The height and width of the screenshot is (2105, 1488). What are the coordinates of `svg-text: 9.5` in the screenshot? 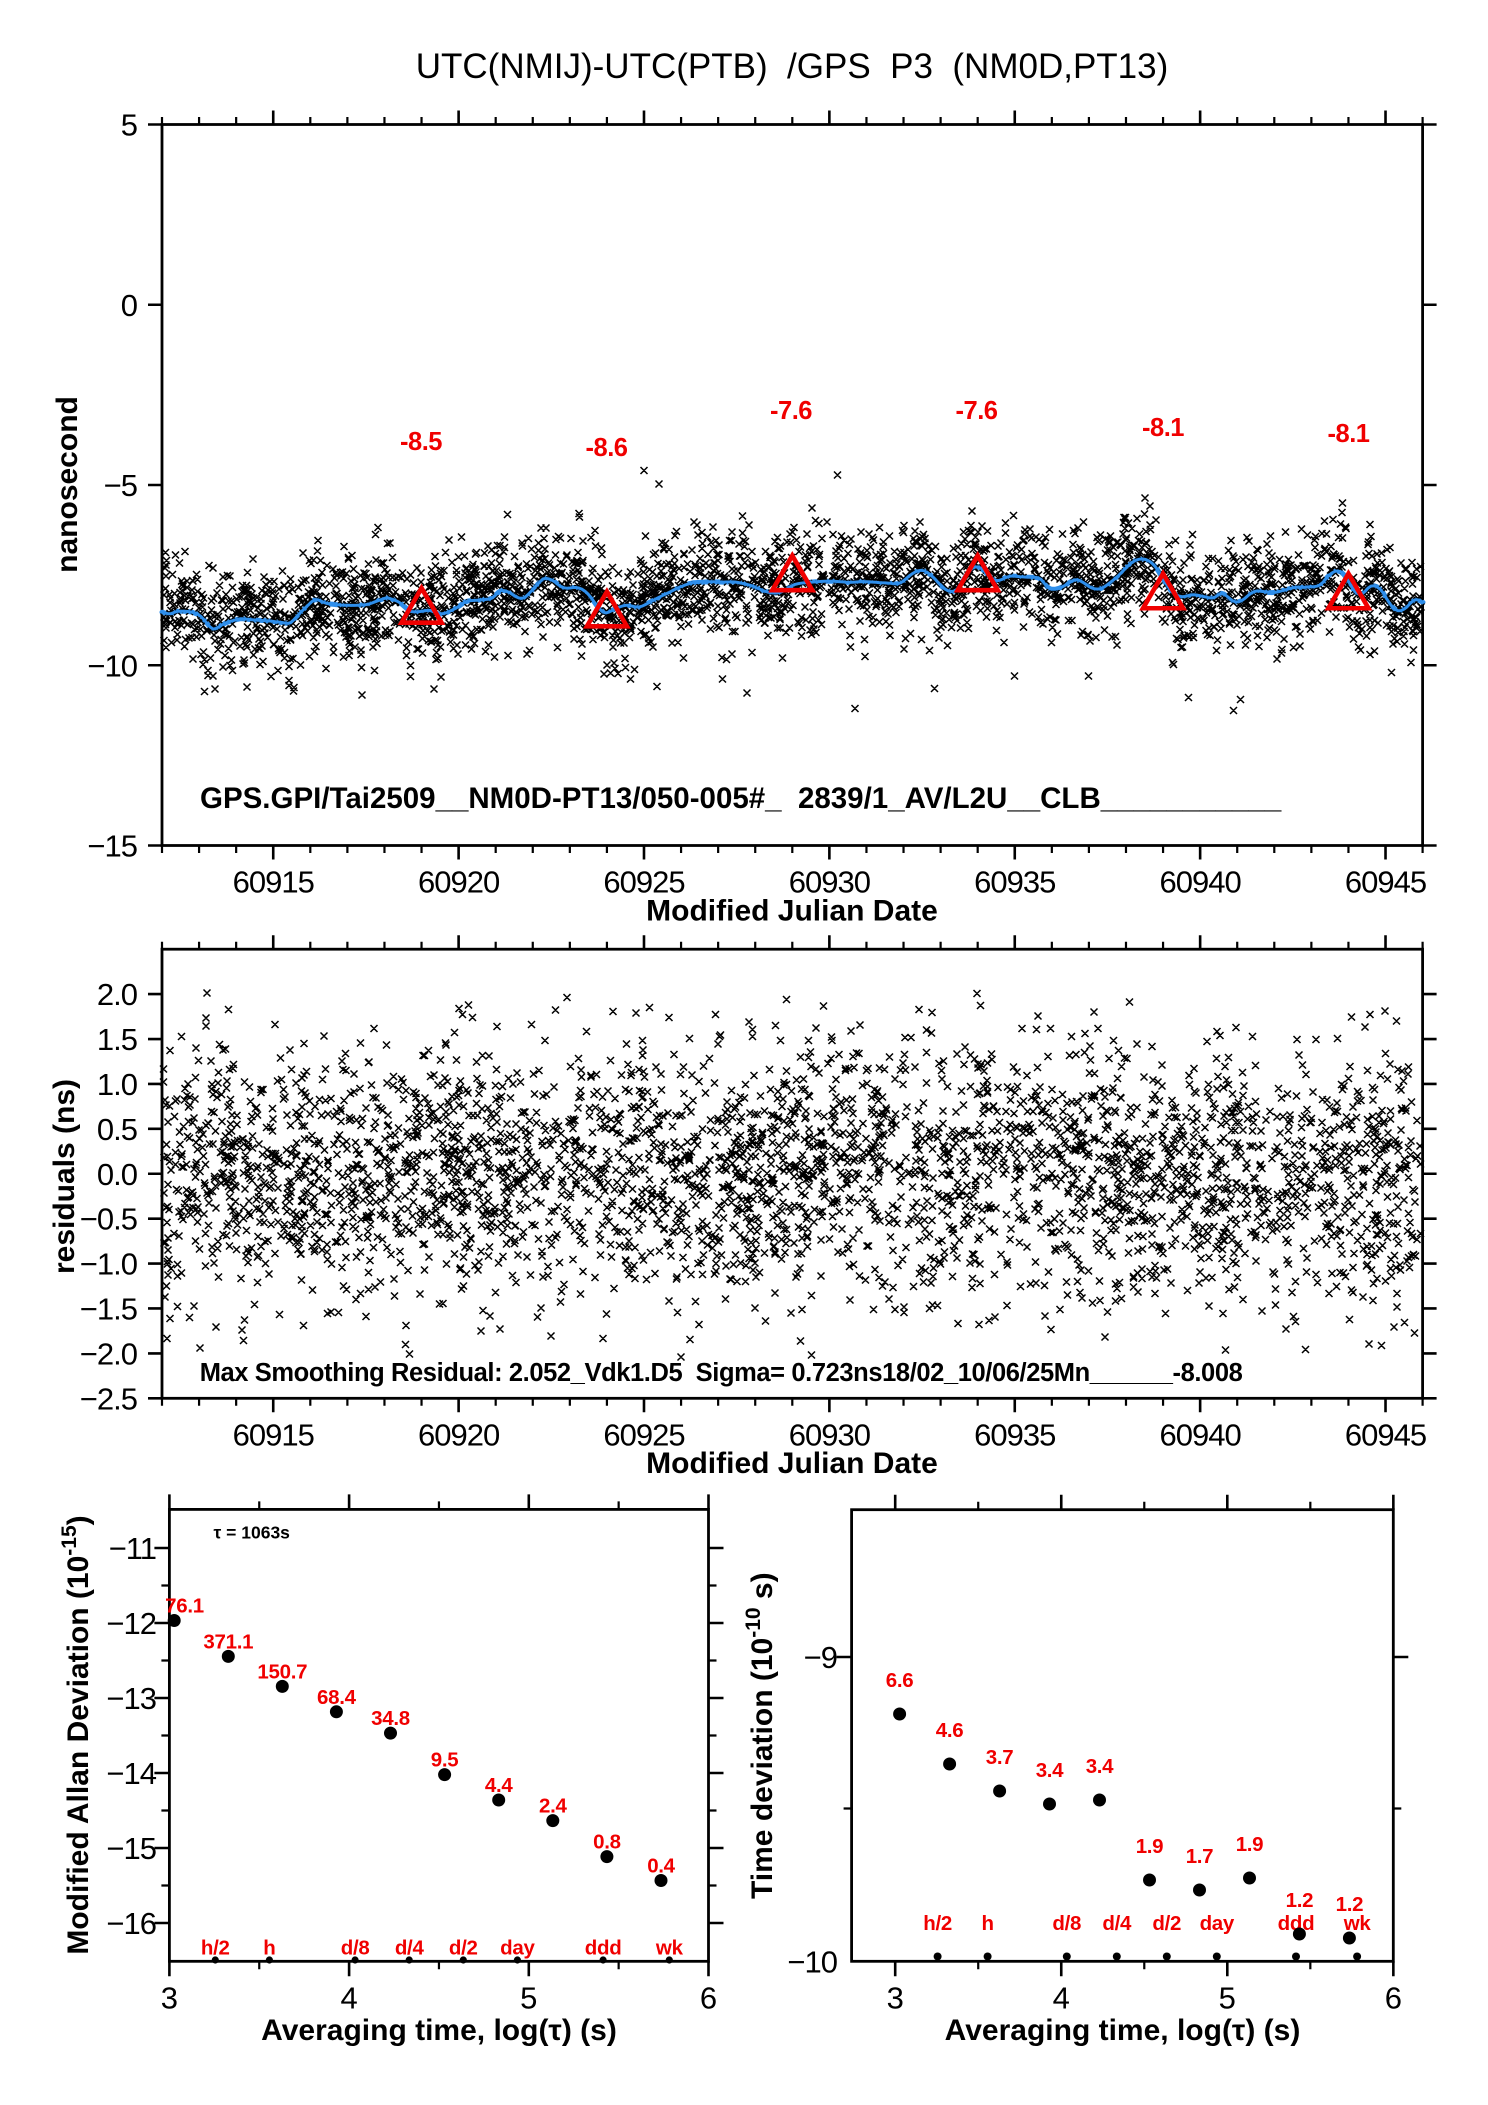 It's located at (445, 1760).